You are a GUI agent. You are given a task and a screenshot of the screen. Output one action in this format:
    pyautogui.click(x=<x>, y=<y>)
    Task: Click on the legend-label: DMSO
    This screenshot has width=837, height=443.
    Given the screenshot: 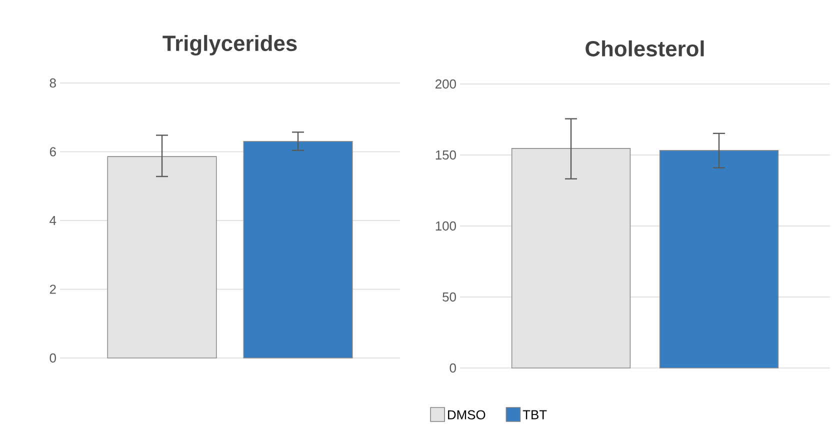 What is the action you would take?
    pyautogui.click(x=467, y=415)
    